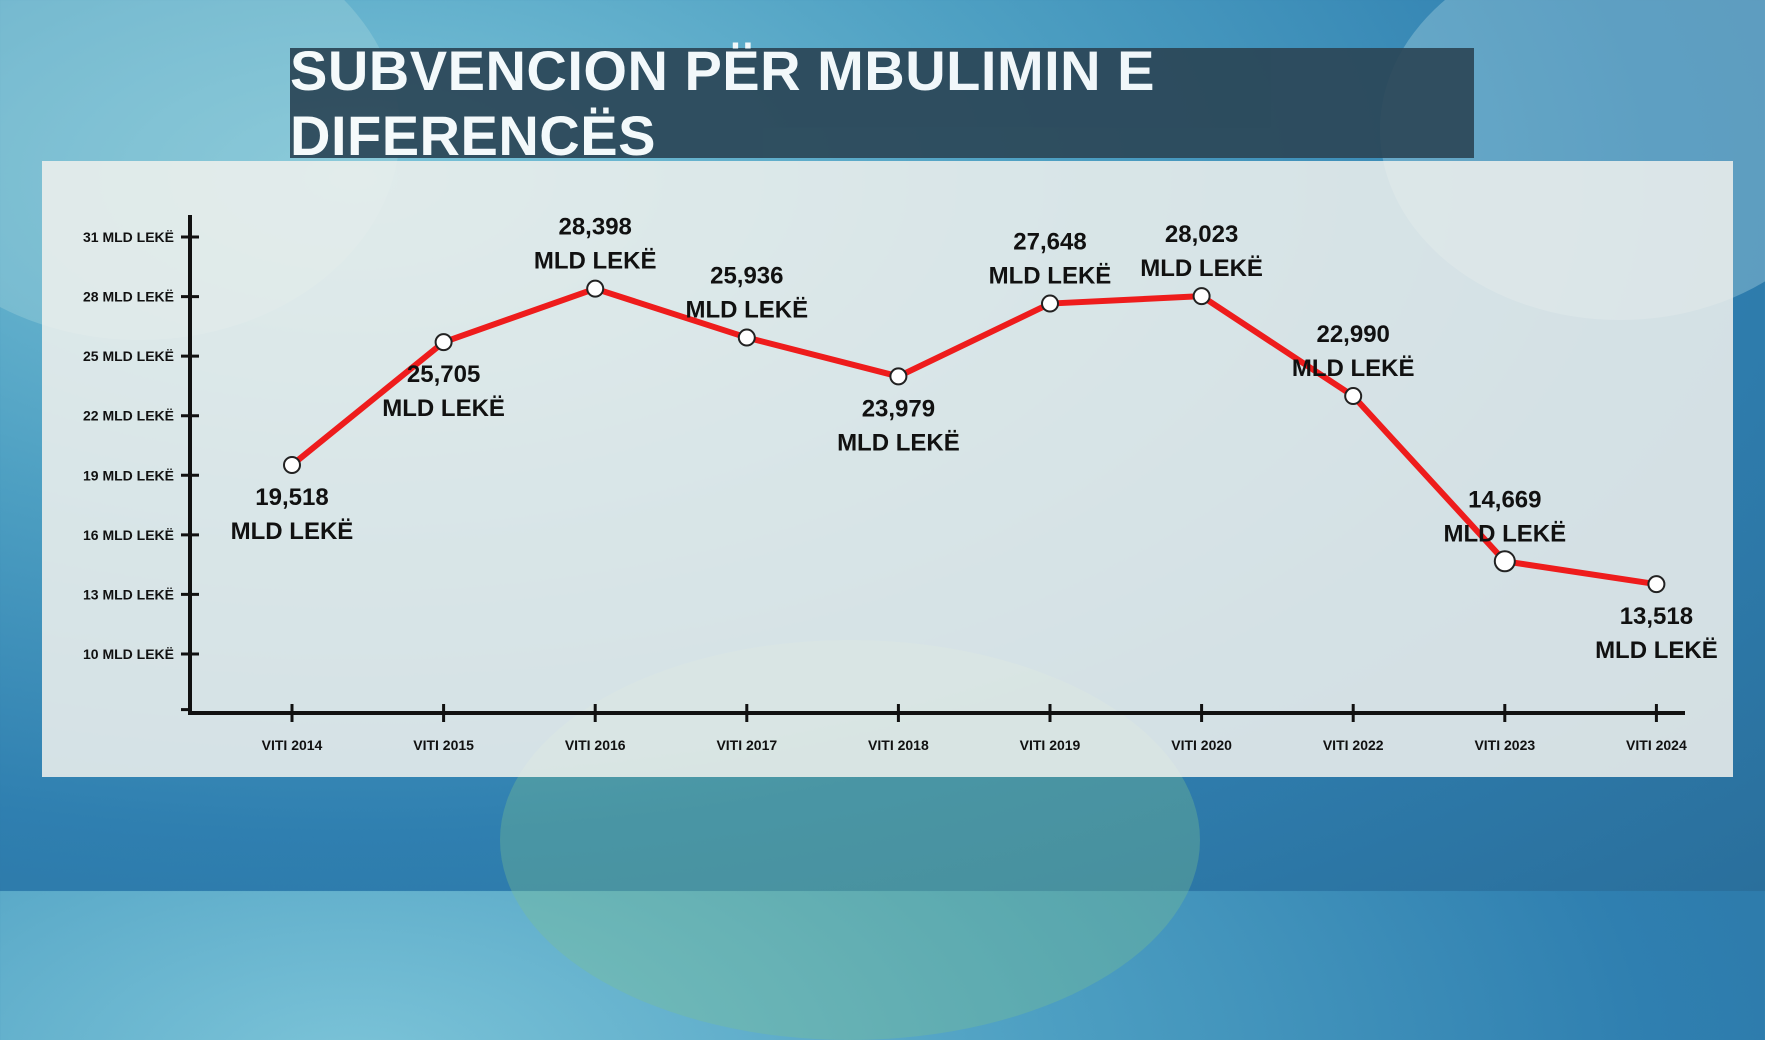  Describe the element at coordinates (128, 475) in the screenshot. I see `y-tick-label: 19 MLD LEKË` at that location.